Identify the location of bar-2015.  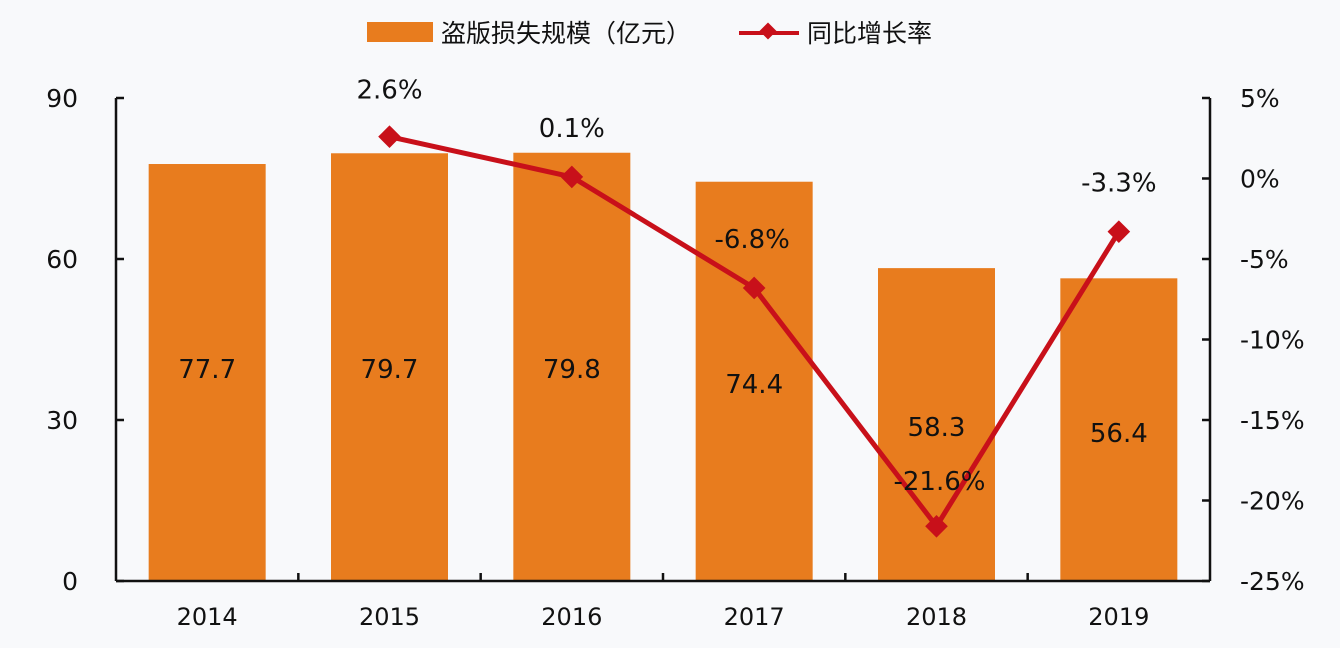
(389, 367).